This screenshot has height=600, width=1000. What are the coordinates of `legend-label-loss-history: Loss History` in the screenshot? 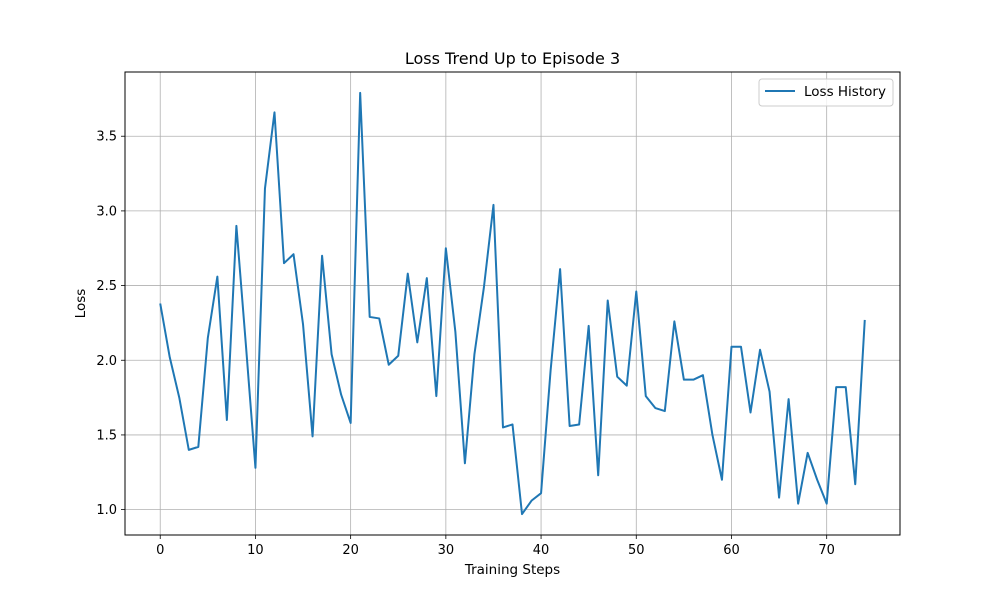 It's located at (845, 92).